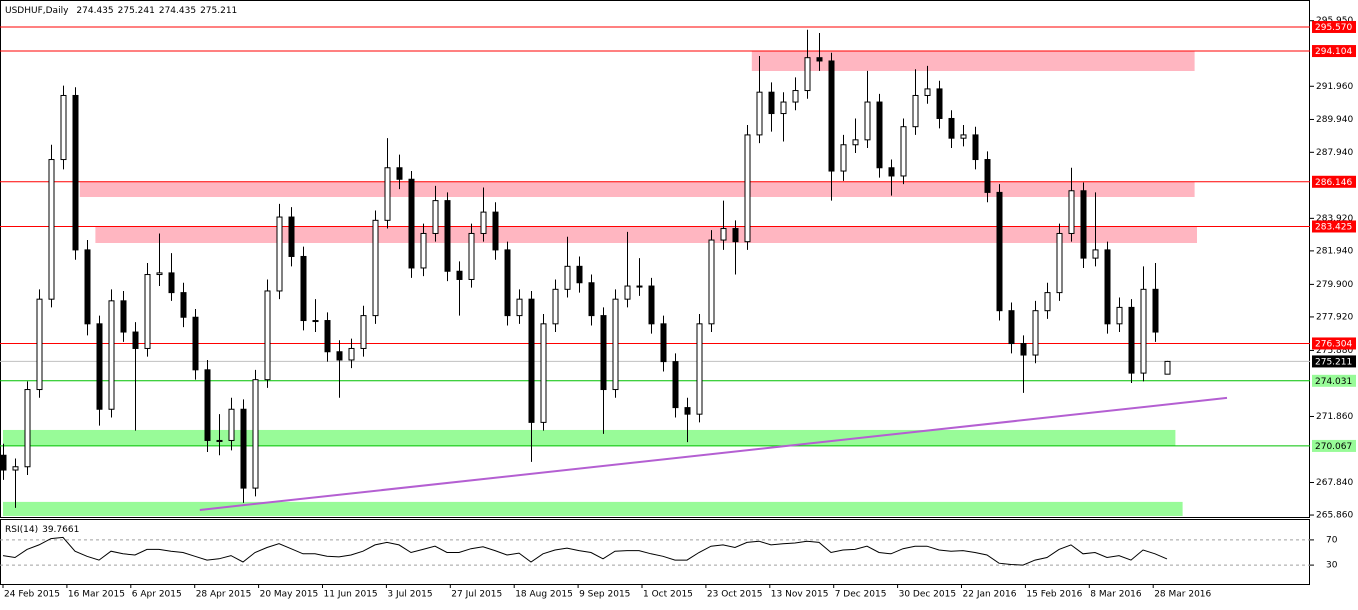 The height and width of the screenshot is (610, 1358). What do you see at coordinates (1334, 87) in the screenshot?
I see `y-tick-label: 291.960` at bounding box center [1334, 87].